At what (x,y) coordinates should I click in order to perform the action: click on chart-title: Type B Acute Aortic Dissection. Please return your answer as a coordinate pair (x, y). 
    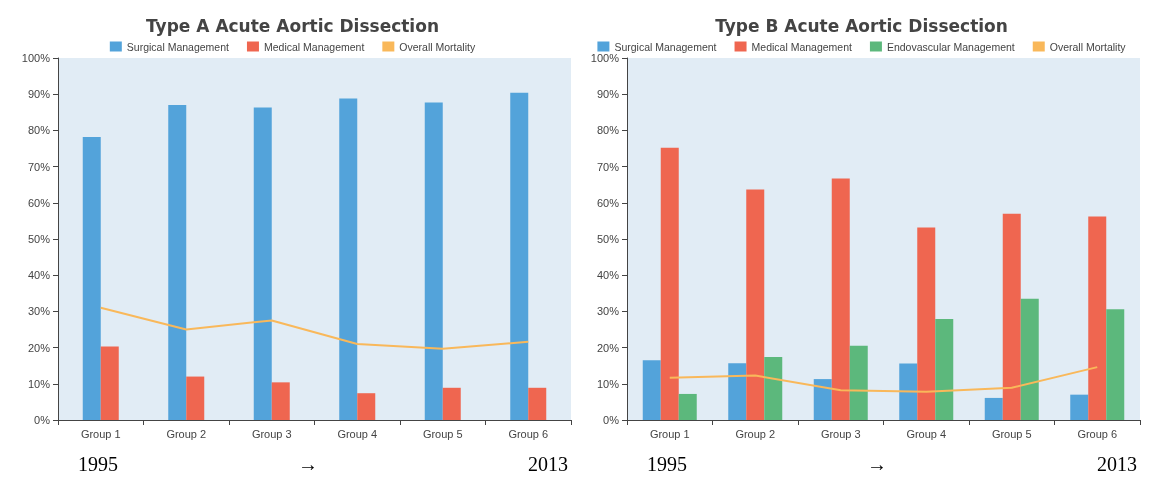
    Looking at the image, I should click on (861, 25).